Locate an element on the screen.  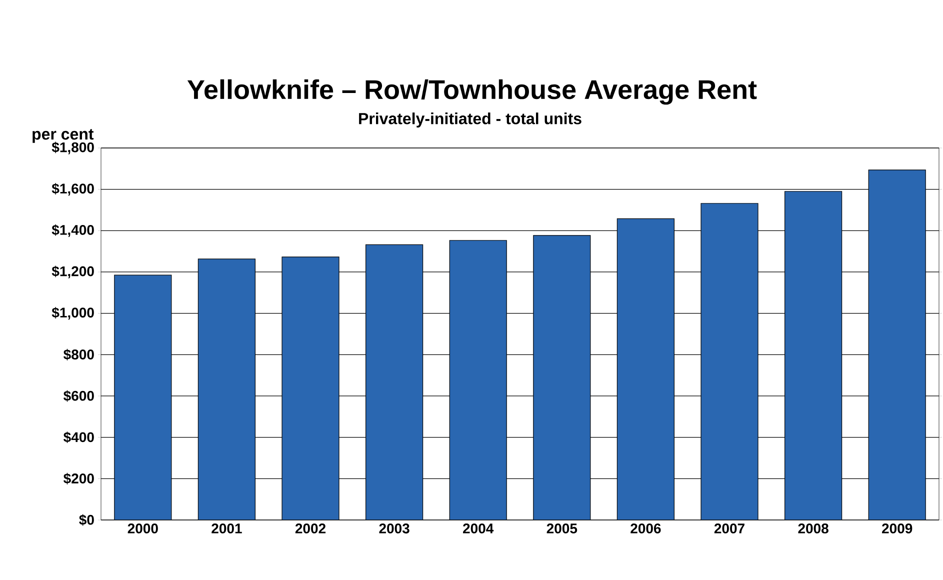
y-tick-label: $1,200 is located at coordinates (73, 272).